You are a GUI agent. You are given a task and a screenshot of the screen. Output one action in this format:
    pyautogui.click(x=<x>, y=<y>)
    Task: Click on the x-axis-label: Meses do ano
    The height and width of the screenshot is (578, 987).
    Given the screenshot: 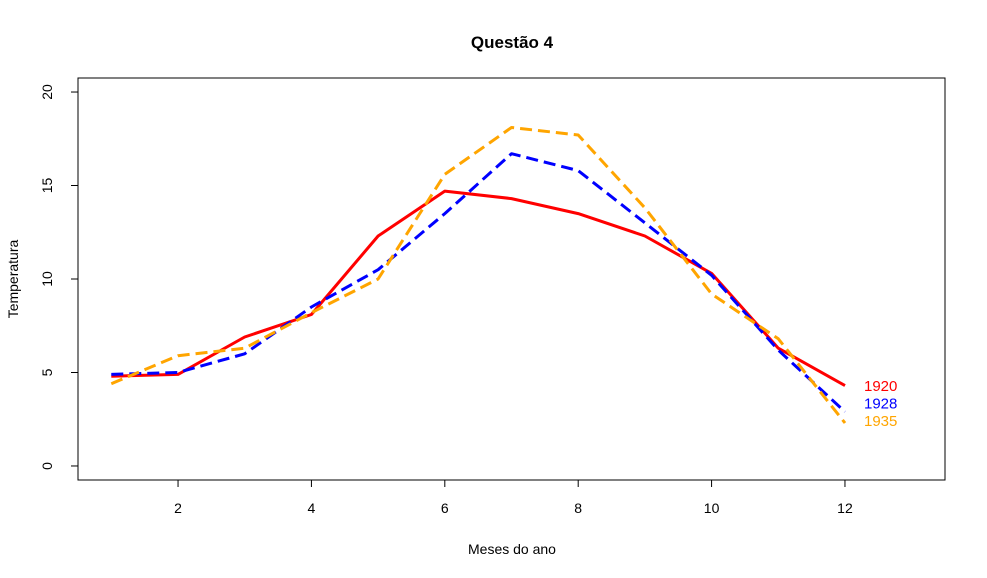 What is the action you would take?
    pyautogui.click(x=512, y=549)
    